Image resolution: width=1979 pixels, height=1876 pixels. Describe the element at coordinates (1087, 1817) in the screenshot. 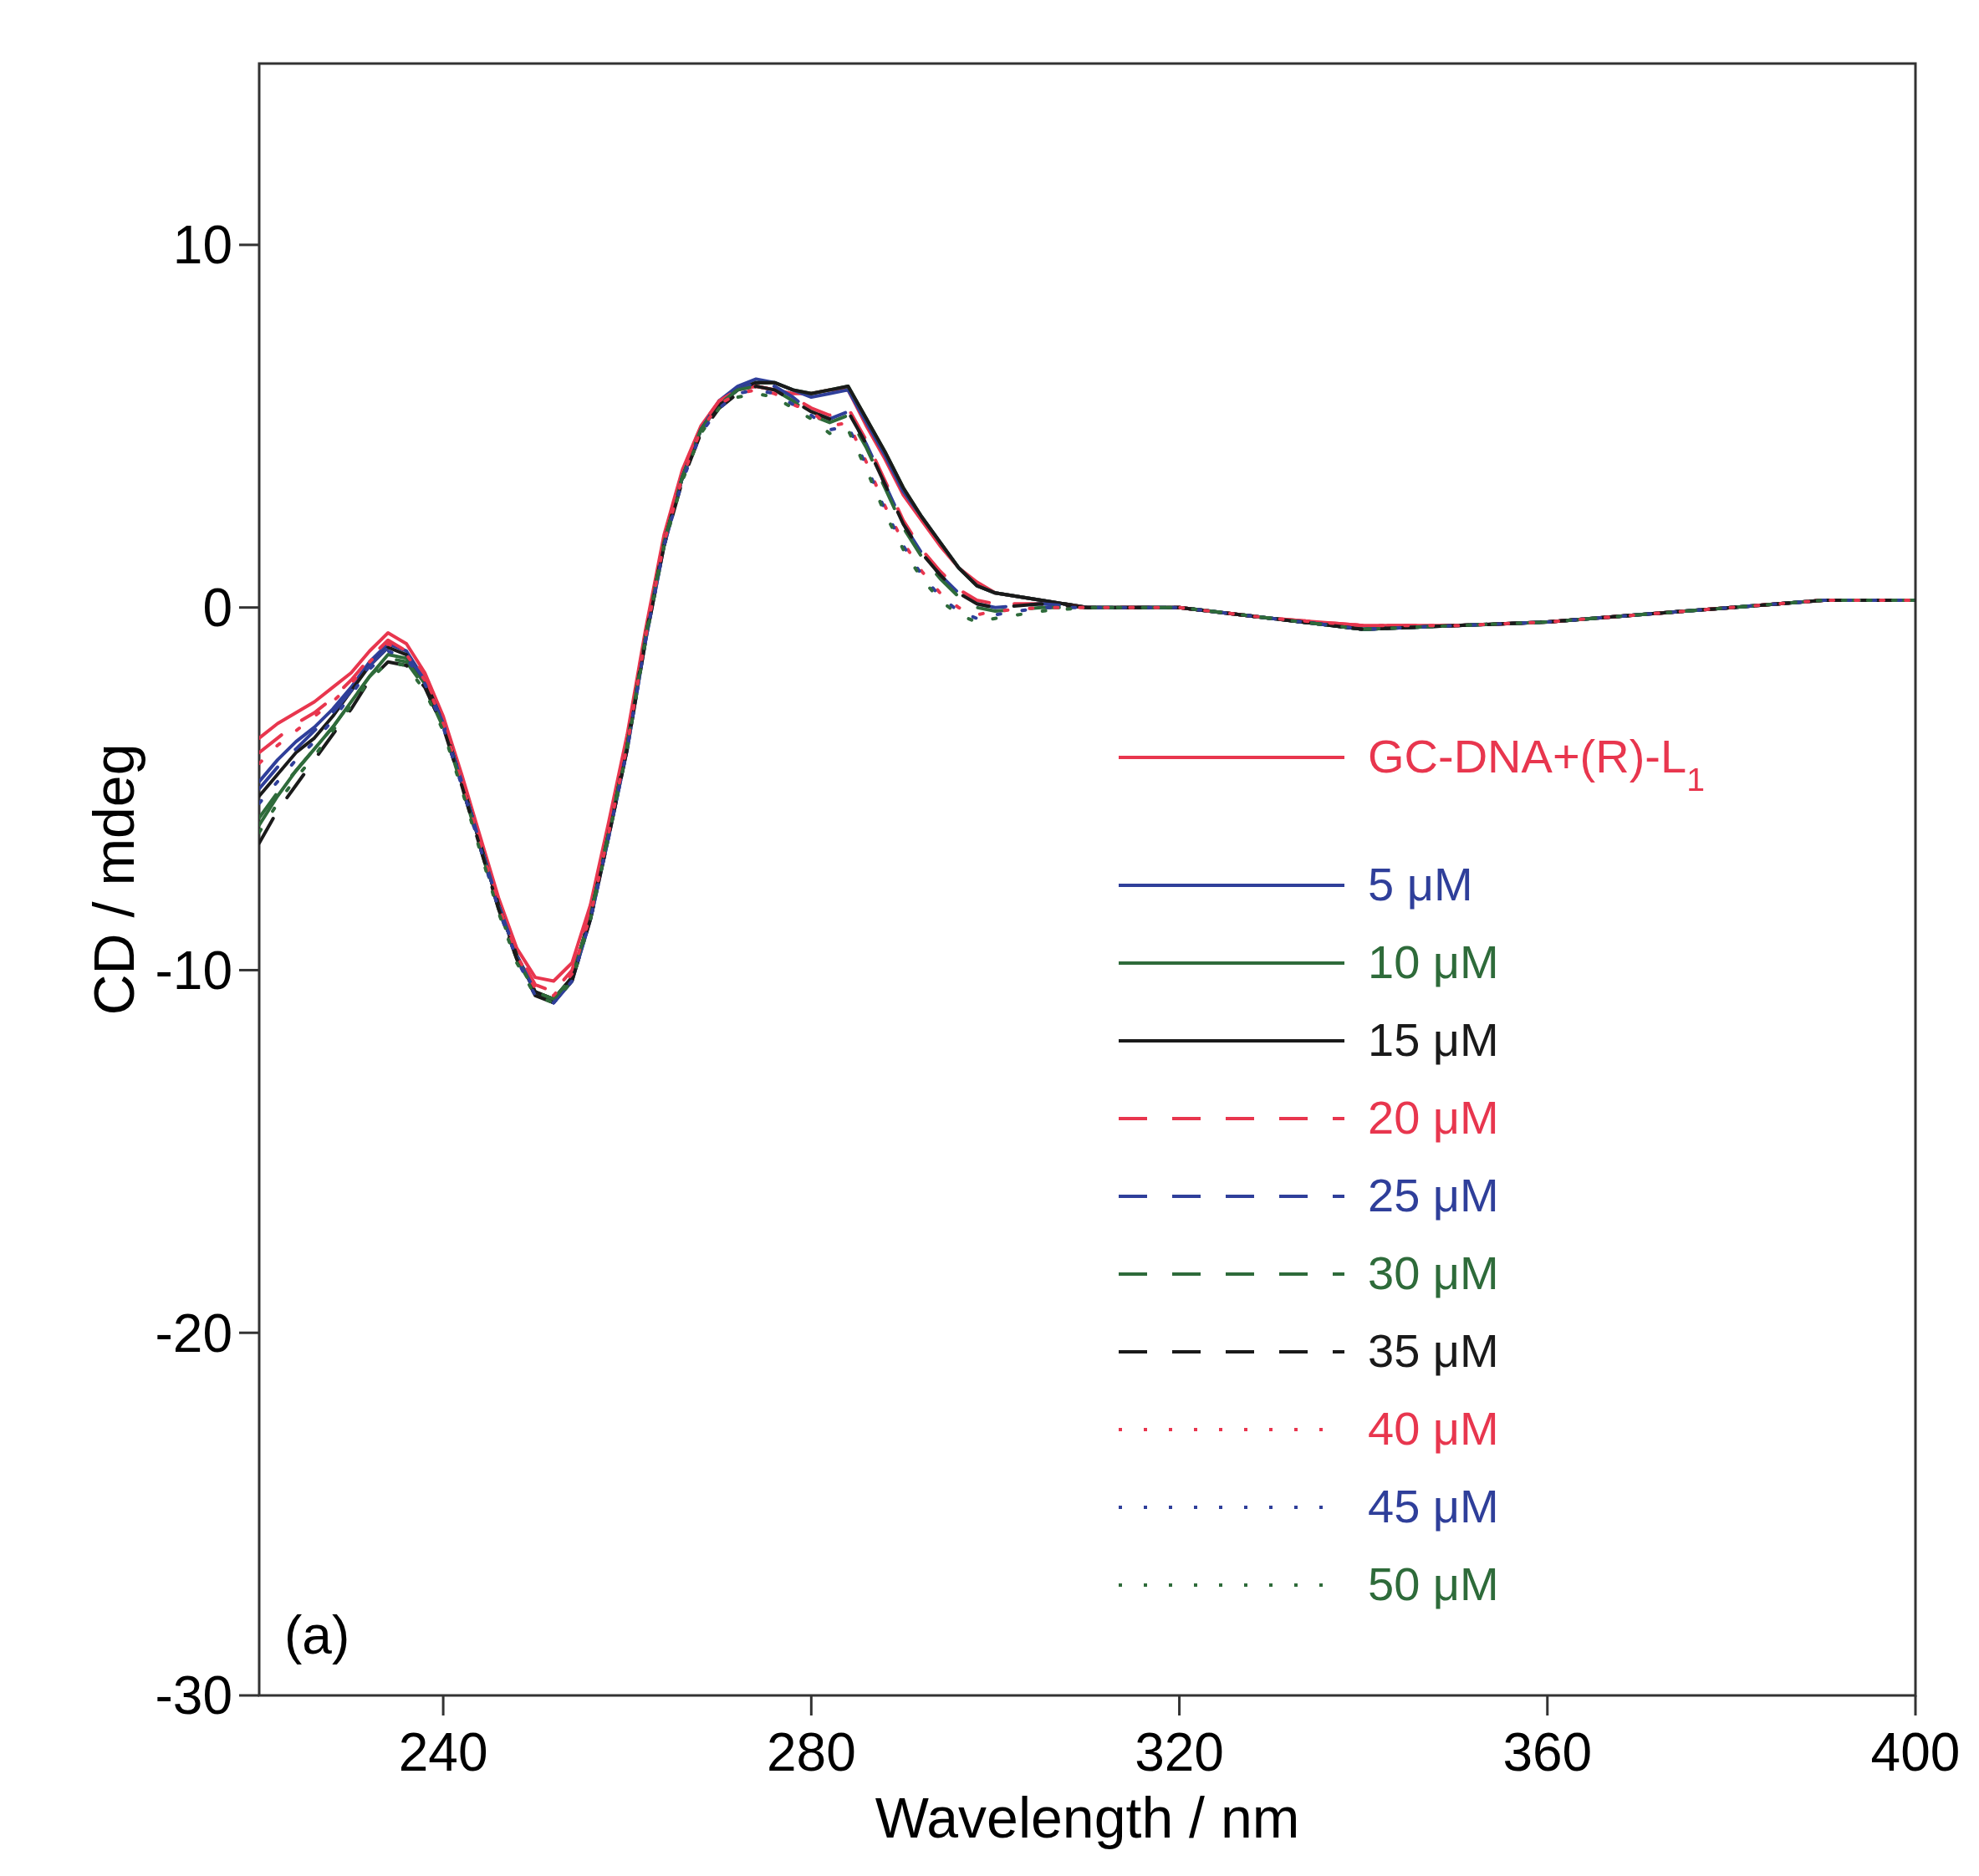

I see `x-axis-title: Wavelength / nm` at that location.